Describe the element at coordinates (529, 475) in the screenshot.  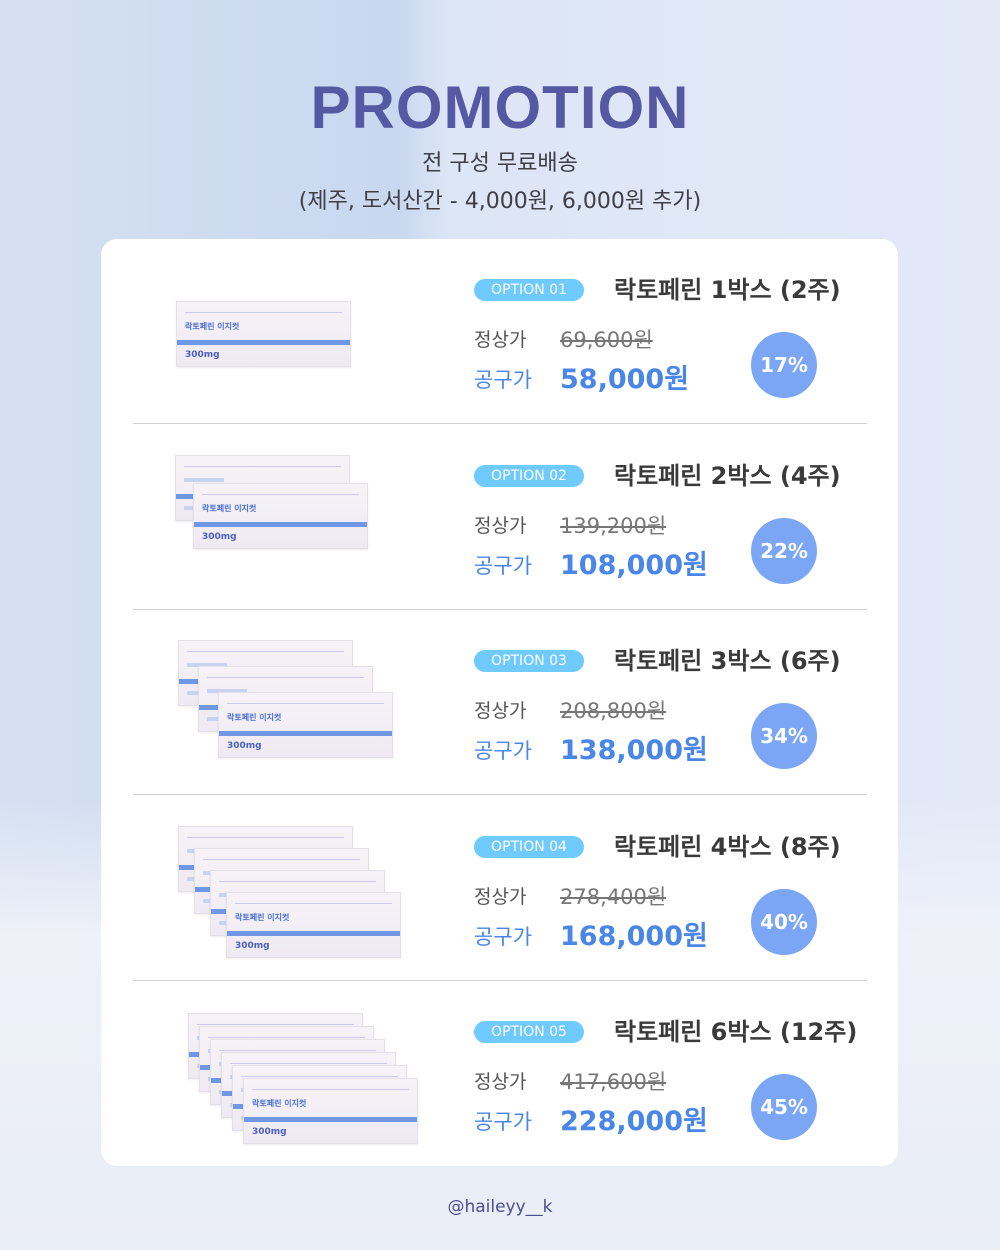
I see `option-badge: OPTION 02` at that location.